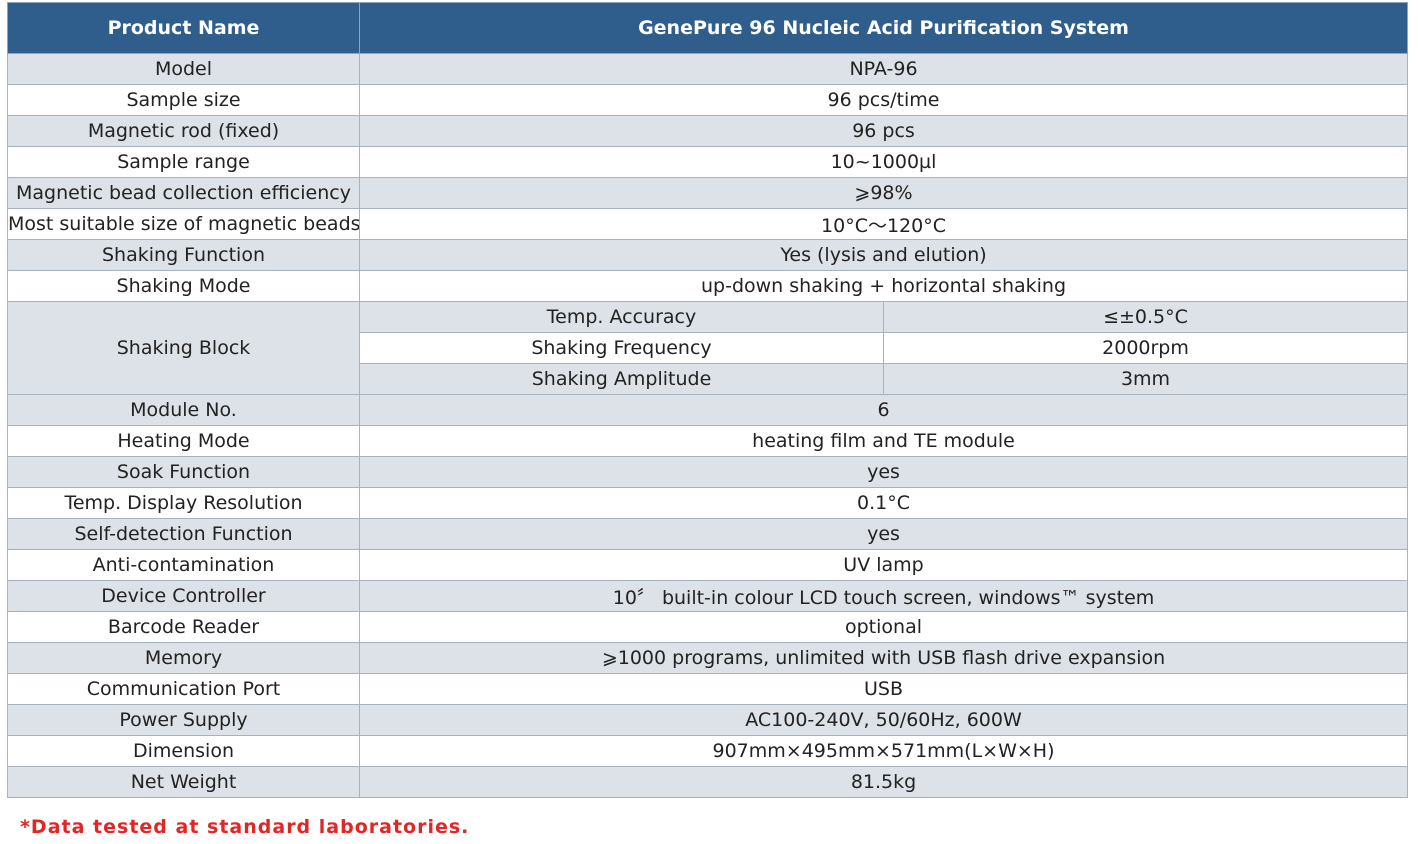 This screenshot has height=844, width=1418. Describe the element at coordinates (883, 286) in the screenshot. I see `row-value: up-down shaking + horizontal shaking` at that location.